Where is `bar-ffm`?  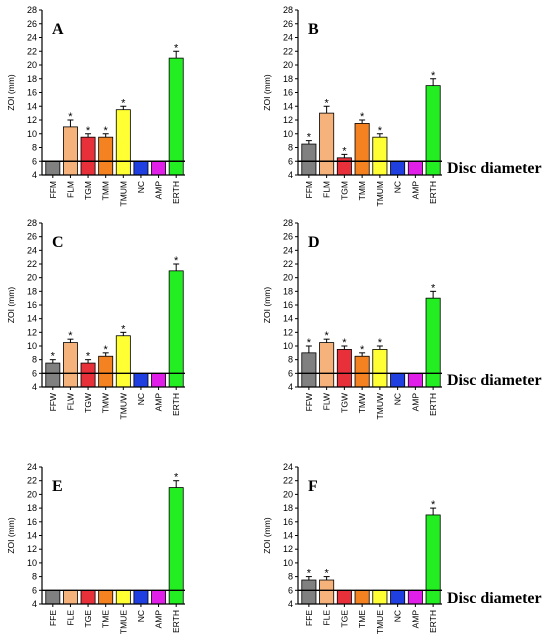
bar-ffm is located at coordinates (53, 168).